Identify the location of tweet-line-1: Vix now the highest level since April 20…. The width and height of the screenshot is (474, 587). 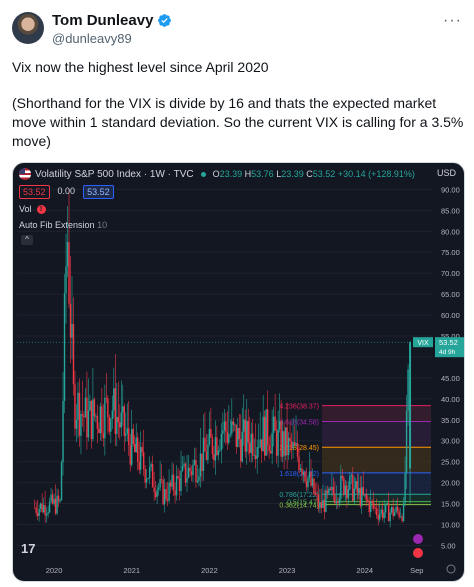
(140, 67).